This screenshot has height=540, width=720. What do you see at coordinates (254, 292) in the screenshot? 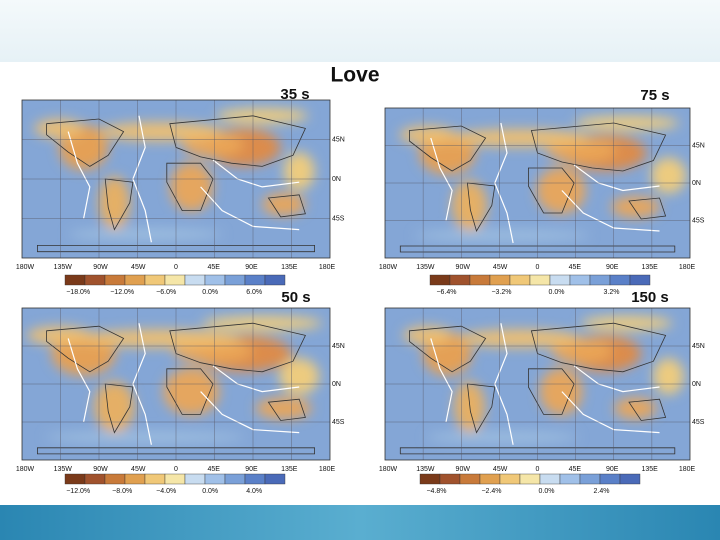
I see `colorbar-tick-label: 6.0%` at bounding box center [254, 292].